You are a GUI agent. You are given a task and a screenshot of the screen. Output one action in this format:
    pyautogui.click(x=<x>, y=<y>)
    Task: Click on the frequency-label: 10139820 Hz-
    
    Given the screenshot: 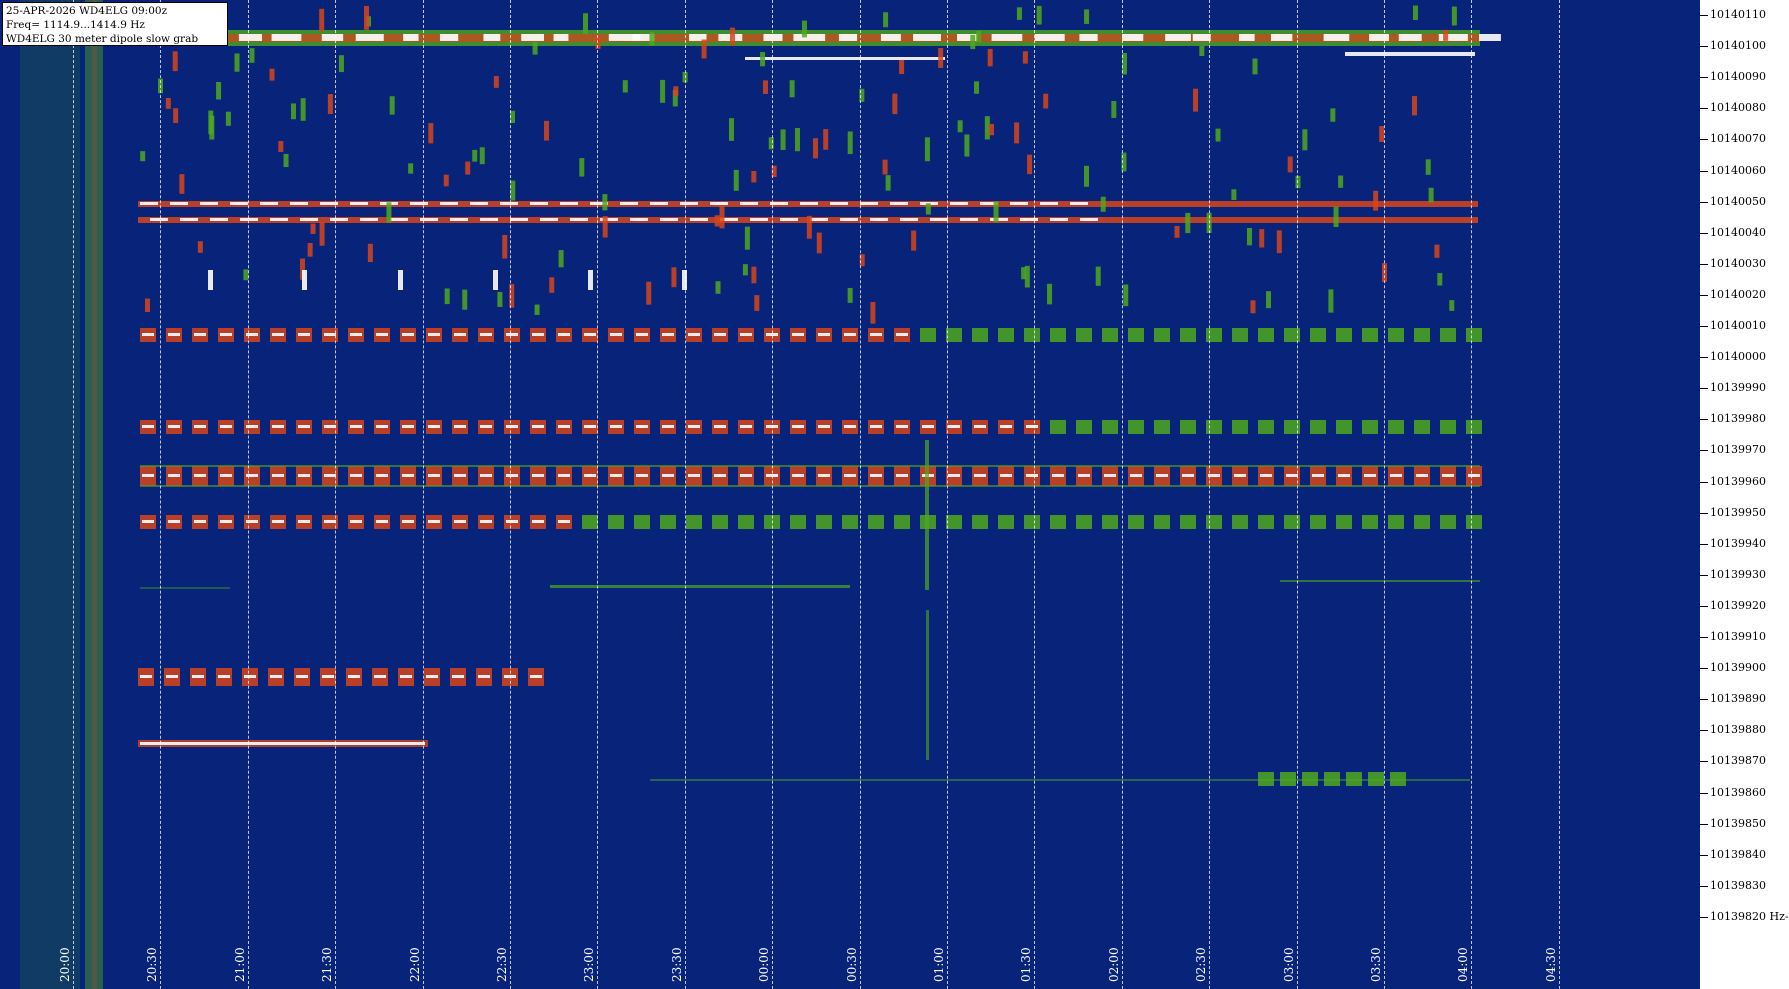 What is the action you would take?
    pyautogui.click(x=1749, y=916)
    